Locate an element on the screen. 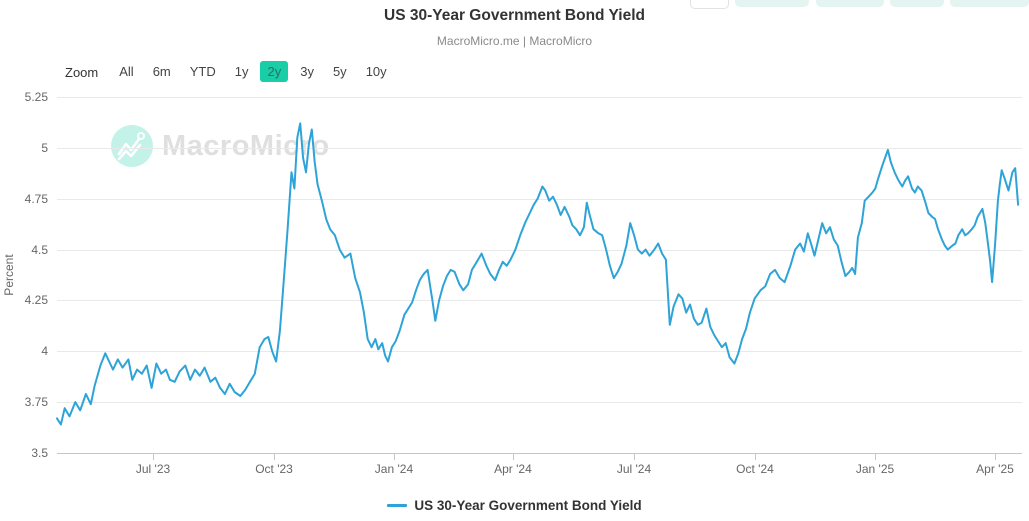 This screenshot has width=1029, height=521. range-button-6m: 6m is located at coordinates (161, 71).